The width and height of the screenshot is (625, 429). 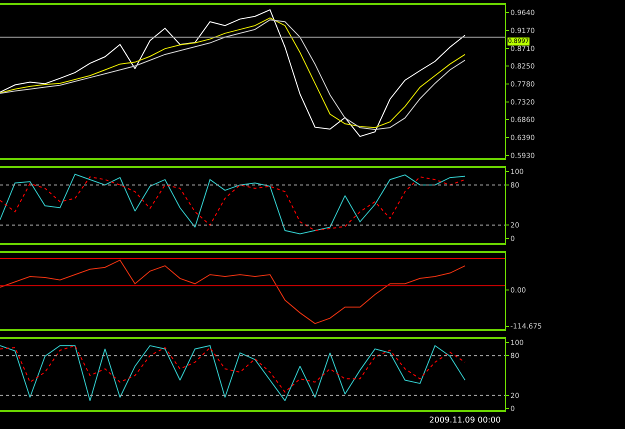 What do you see at coordinates (465, 420) in the screenshot?
I see `x-tick-label: 2009.11.09 00:00` at bounding box center [465, 420].